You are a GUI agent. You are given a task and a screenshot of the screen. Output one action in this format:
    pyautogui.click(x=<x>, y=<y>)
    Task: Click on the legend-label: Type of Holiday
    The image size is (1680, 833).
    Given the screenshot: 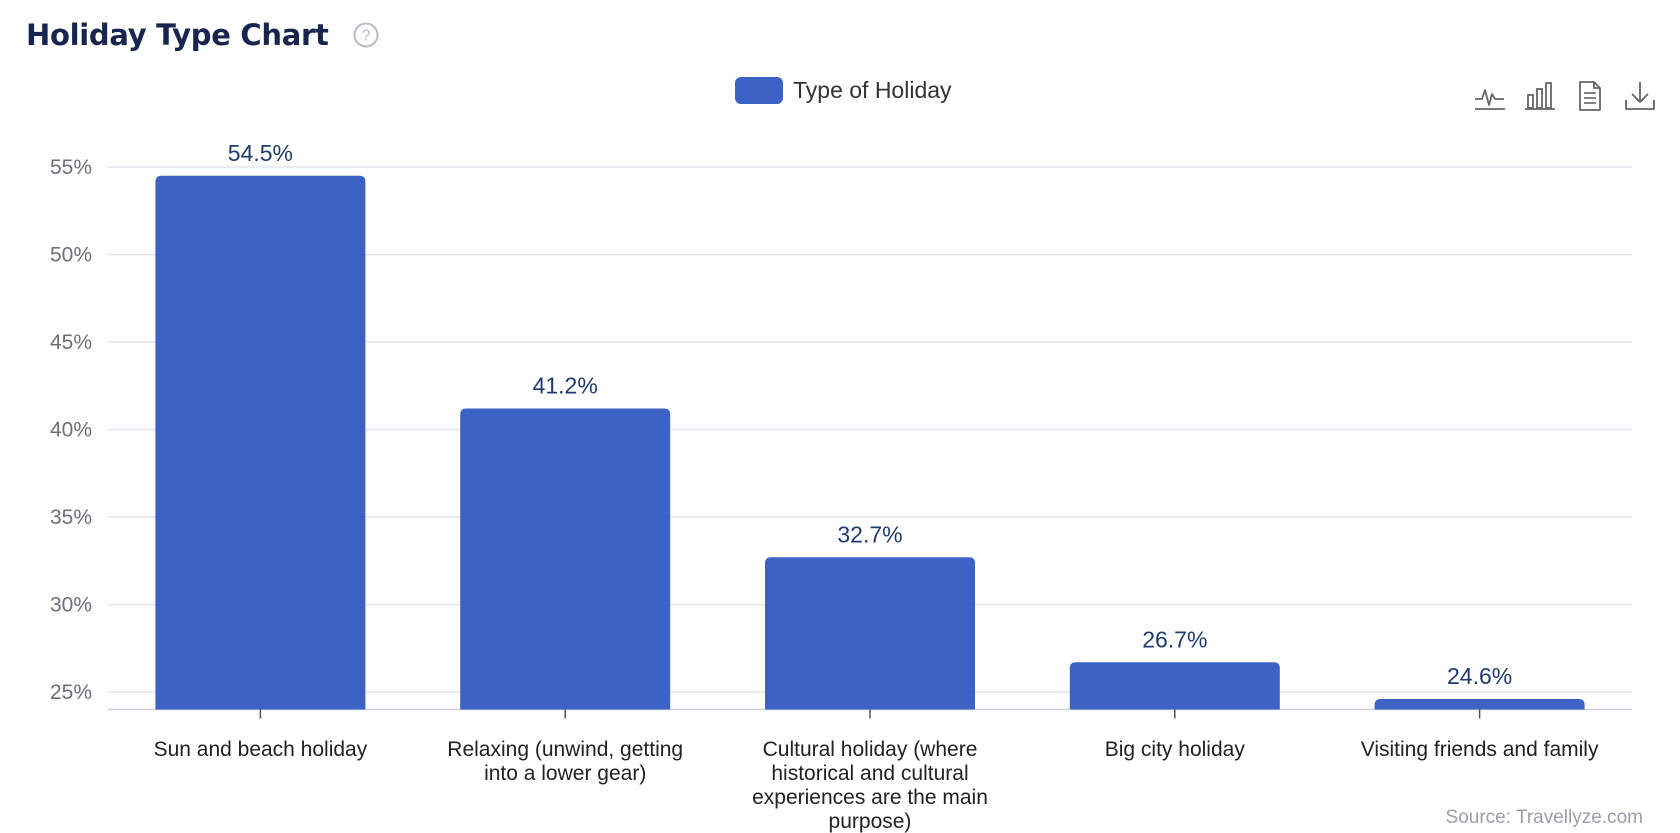 What is the action you would take?
    pyautogui.click(x=872, y=90)
    